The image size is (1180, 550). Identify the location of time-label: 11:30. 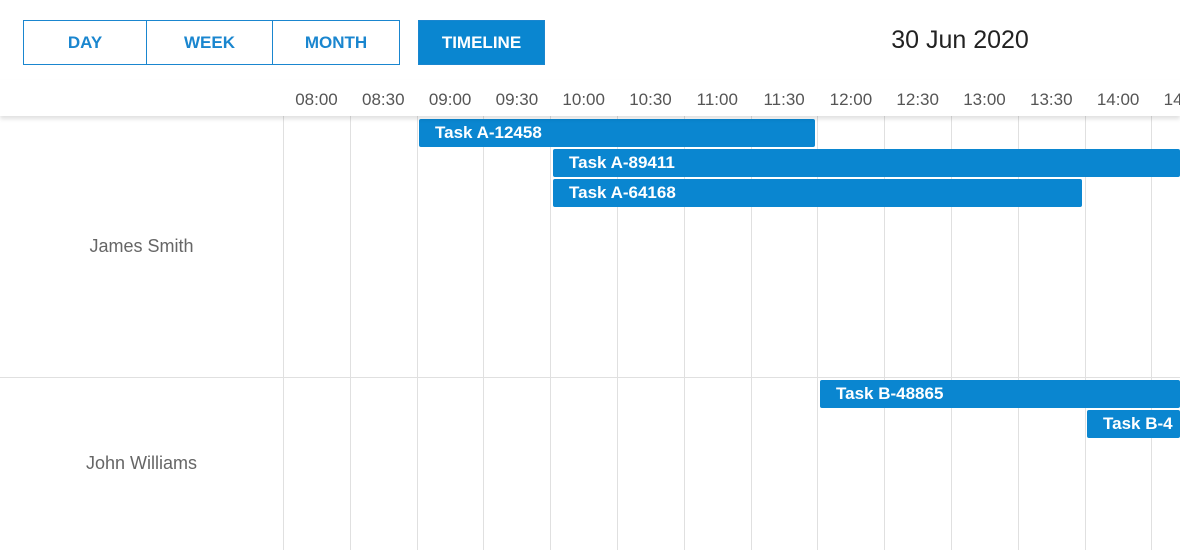
(784, 99).